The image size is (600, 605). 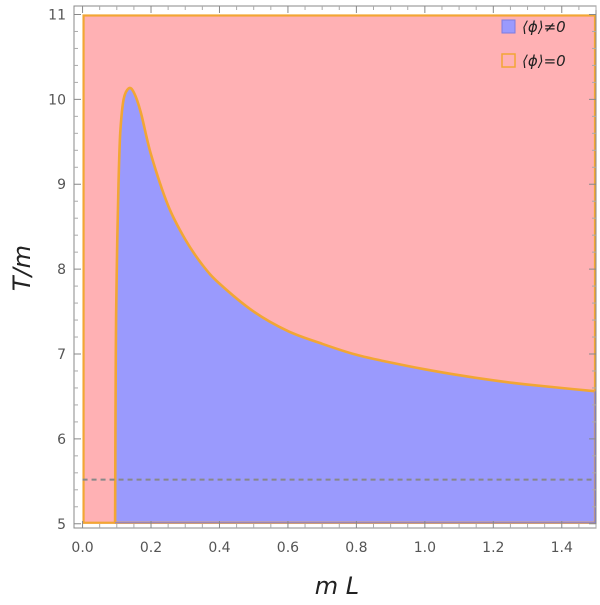 What do you see at coordinates (61, 440) in the screenshot?
I see `y-tick-label: 6` at bounding box center [61, 440].